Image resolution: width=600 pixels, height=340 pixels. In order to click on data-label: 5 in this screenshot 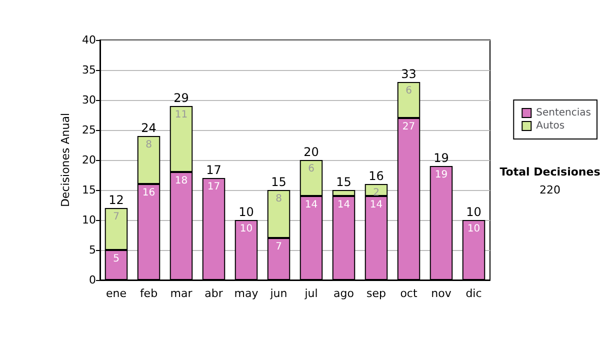, I will do `click(116, 259)`.